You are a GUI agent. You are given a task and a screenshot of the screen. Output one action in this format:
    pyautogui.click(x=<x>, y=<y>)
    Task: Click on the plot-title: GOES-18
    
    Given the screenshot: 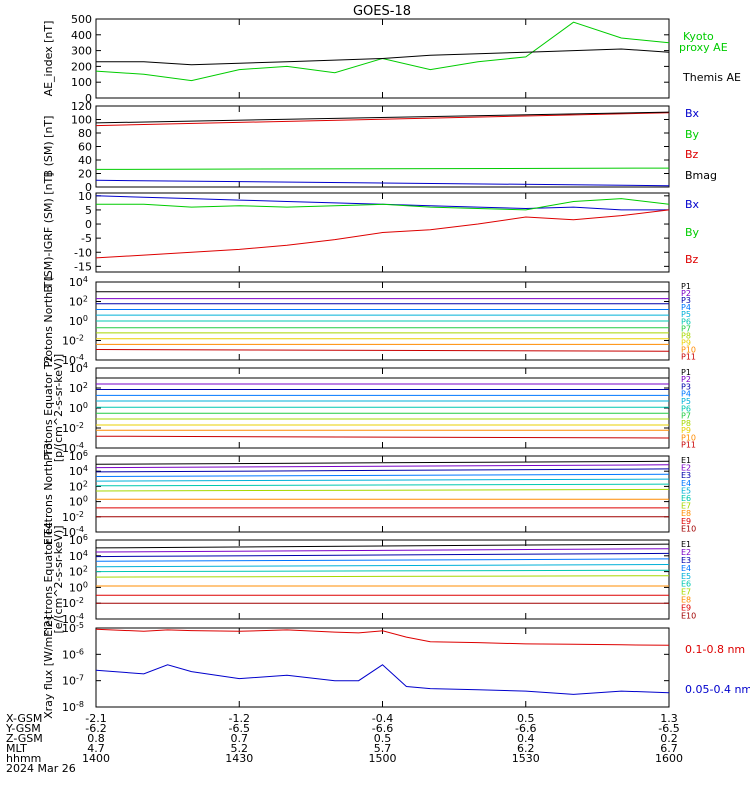 What is the action you would take?
    pyautogui.click(x=382, y=11)
    